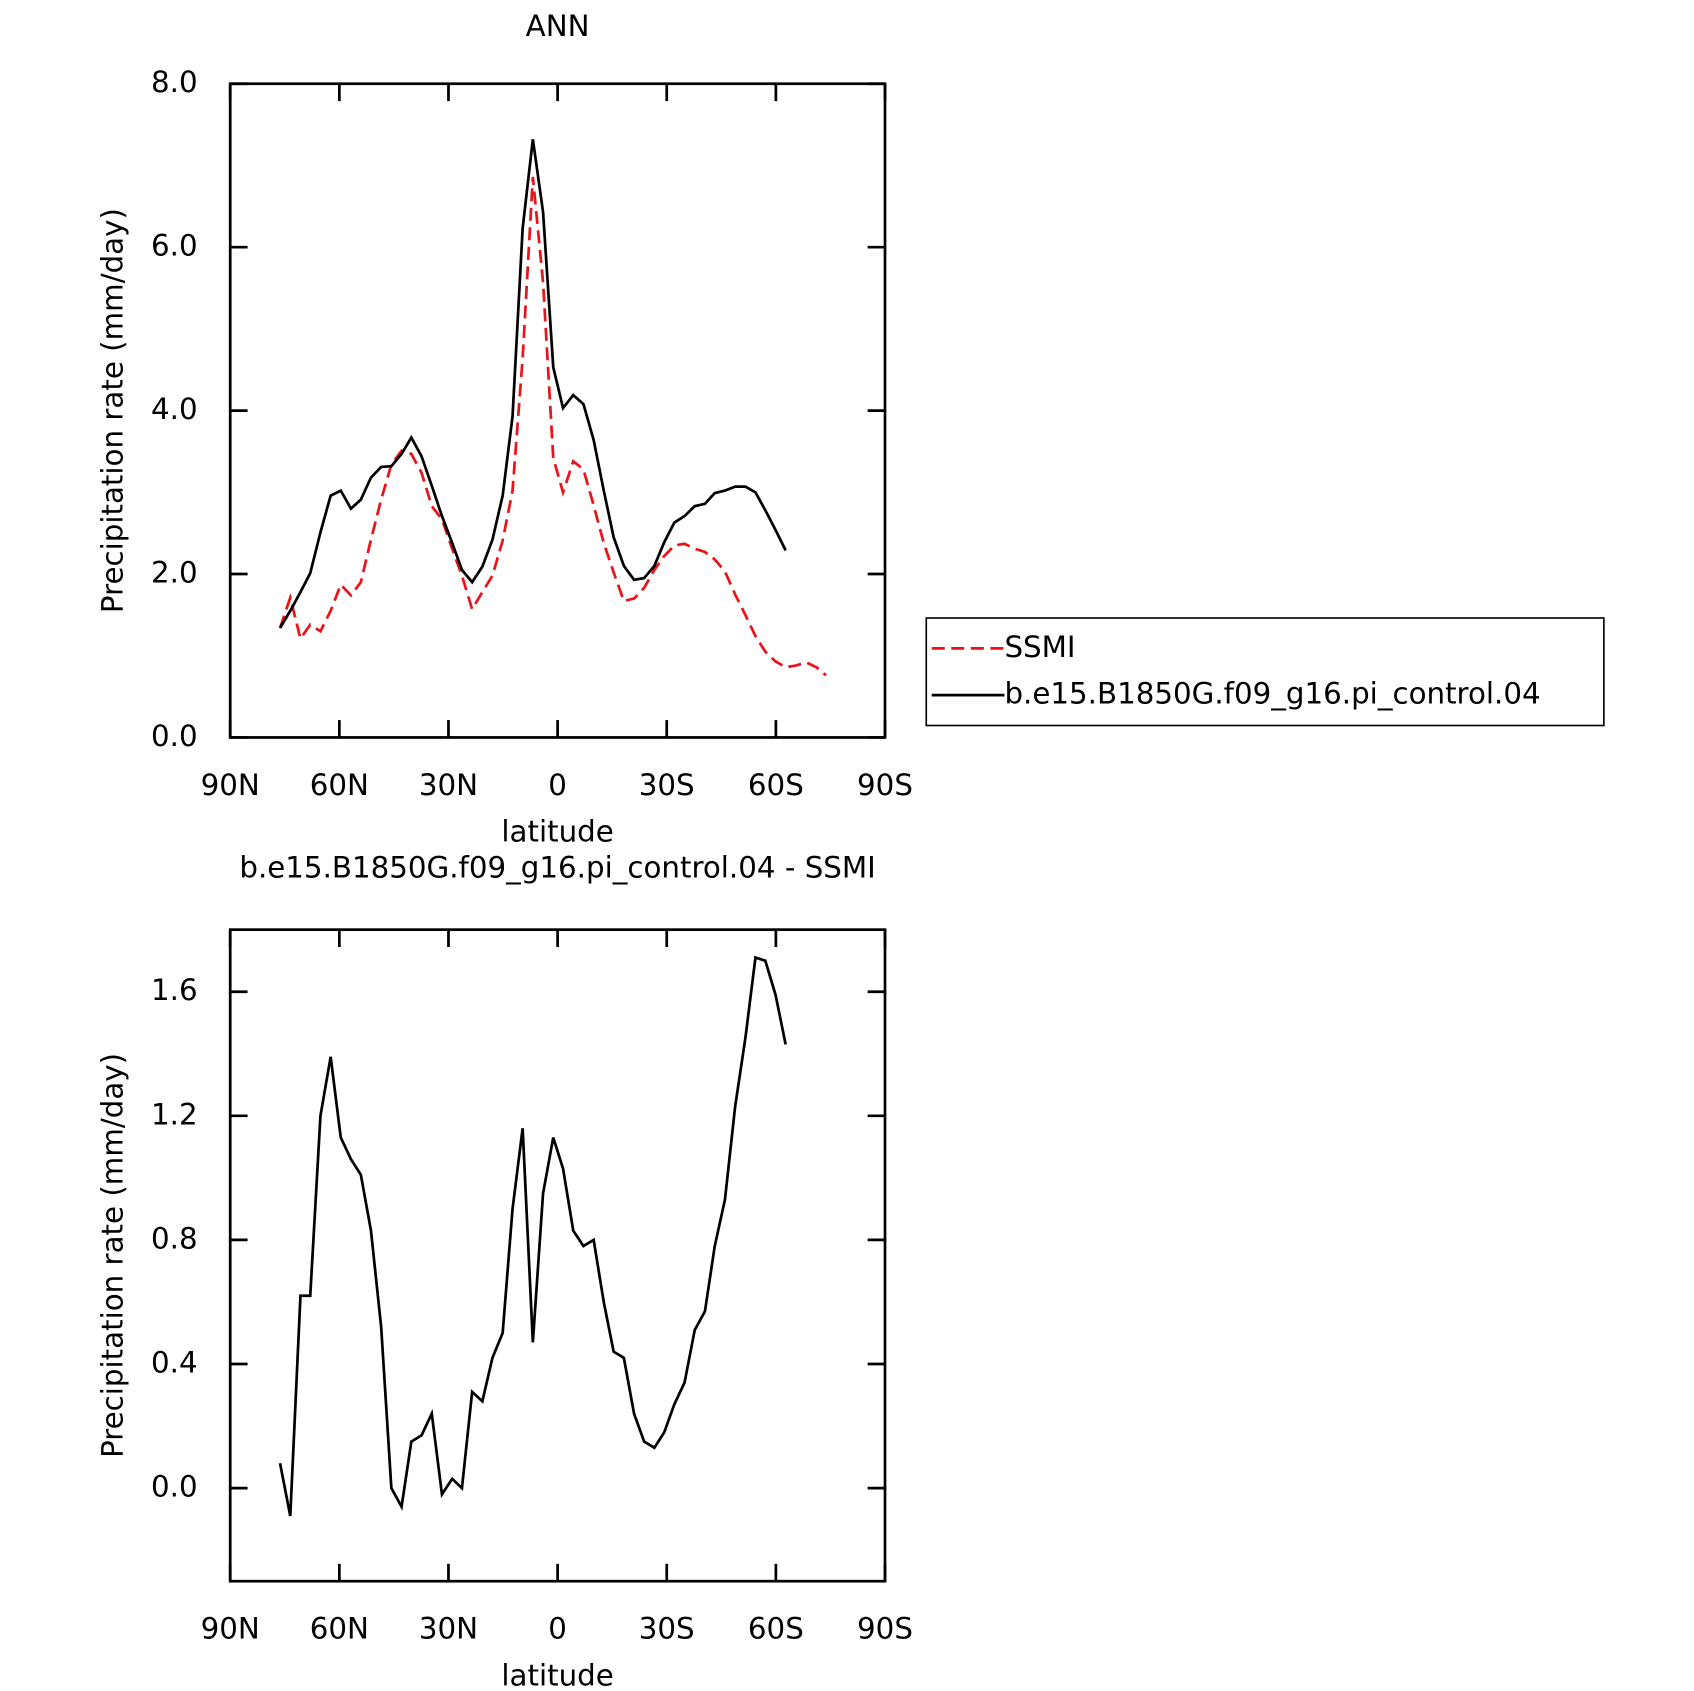 This screenshot has width=1694, height=1691. What do you see at coordinates (174, 1114) in the screenshot?
I see `y-tick-label: 1.2` at bounding box center [174, 1114].